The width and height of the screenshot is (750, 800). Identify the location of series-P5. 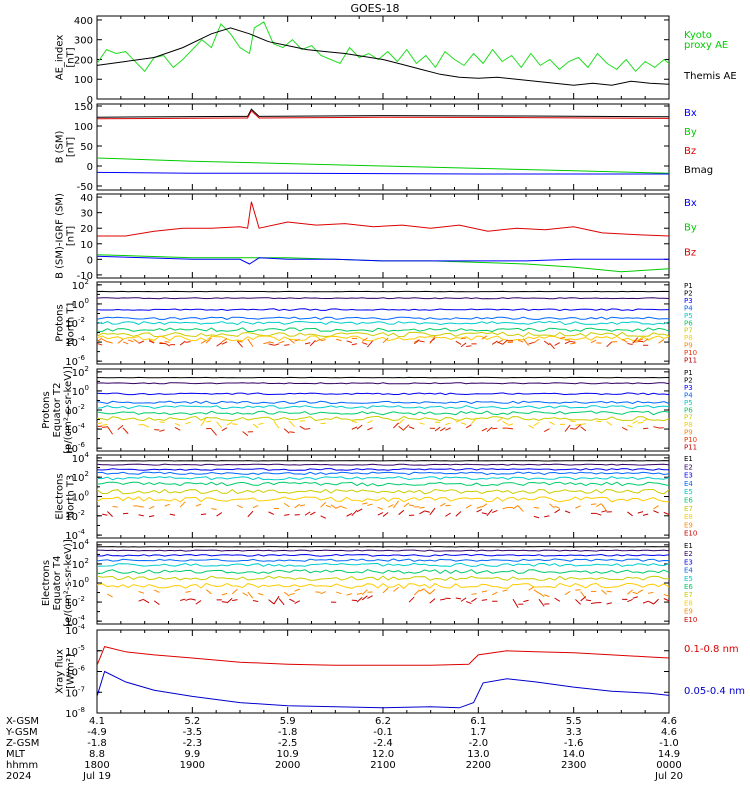
(383, 323).